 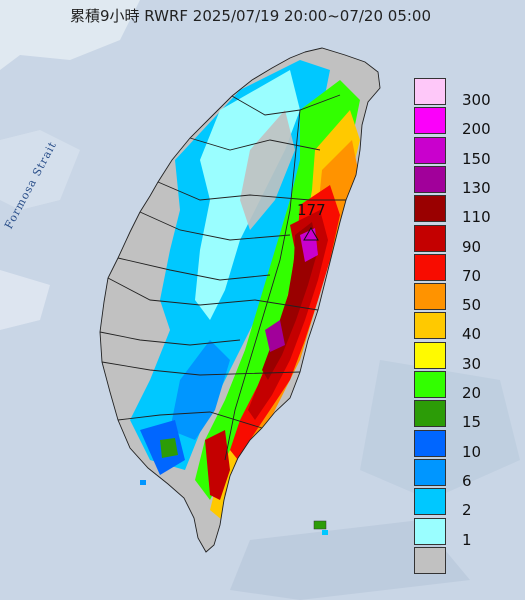 I want to click on legend-label: 150, so click(x=476, y=158).